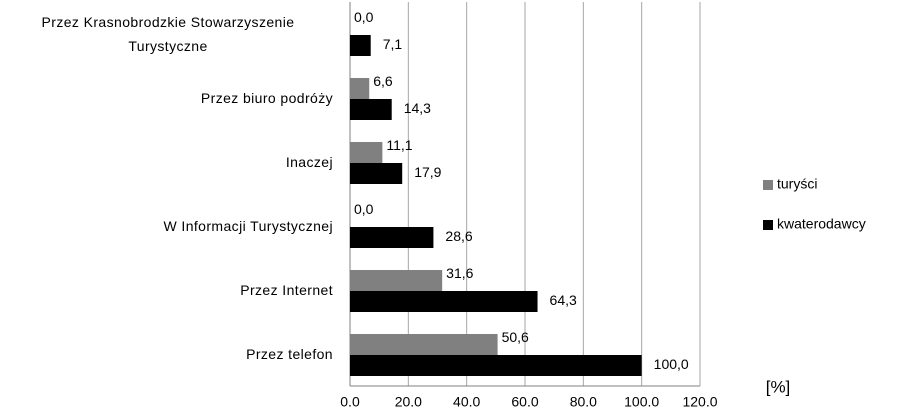 The width and height of the screenshot is (907, 412). Describe the element at coordinates (821, 224) in the screenshot. I see `legend-label: kwaterodawcy` at that location.